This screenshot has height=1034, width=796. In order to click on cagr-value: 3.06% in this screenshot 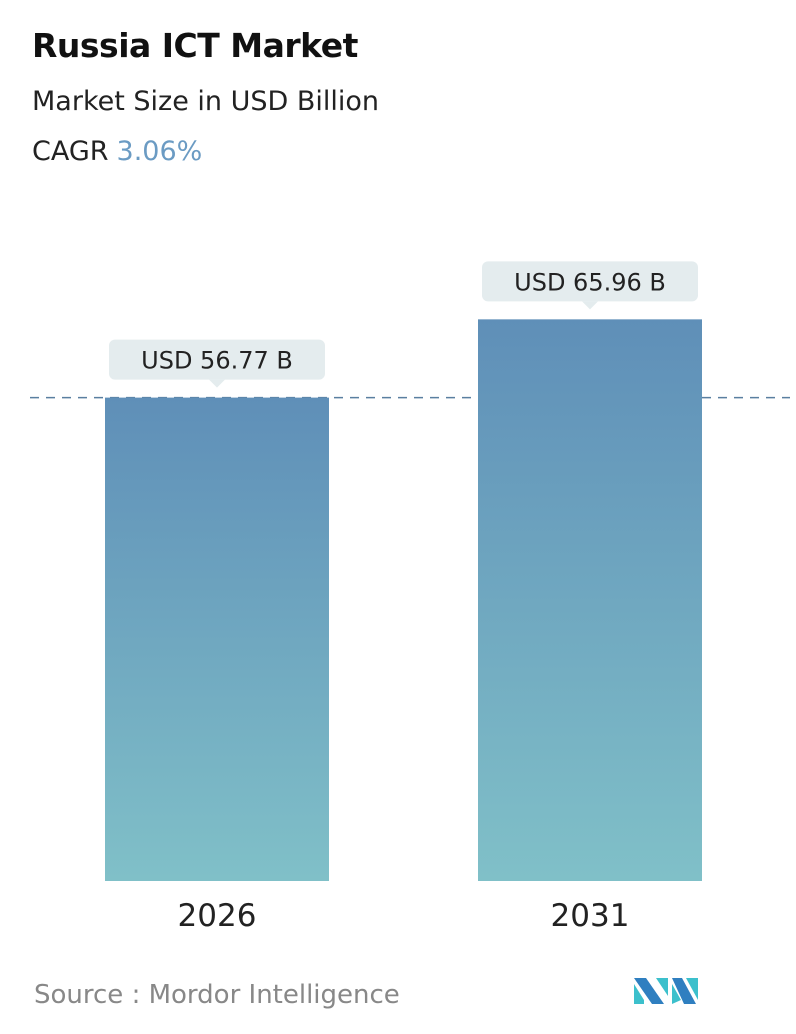, I will do `click(159, 151)`.